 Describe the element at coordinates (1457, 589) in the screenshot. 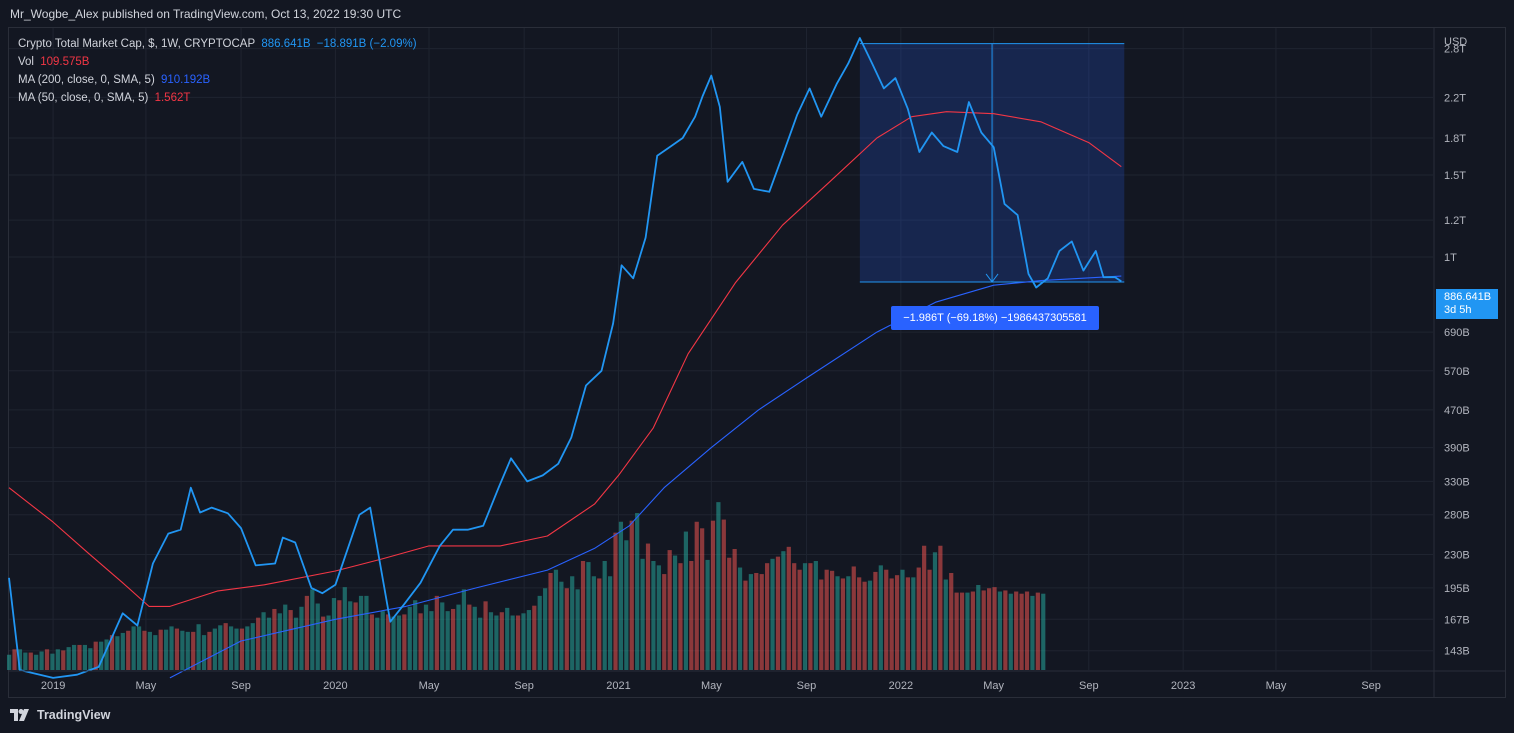

I see `price-tick-label: 195B` at that location.